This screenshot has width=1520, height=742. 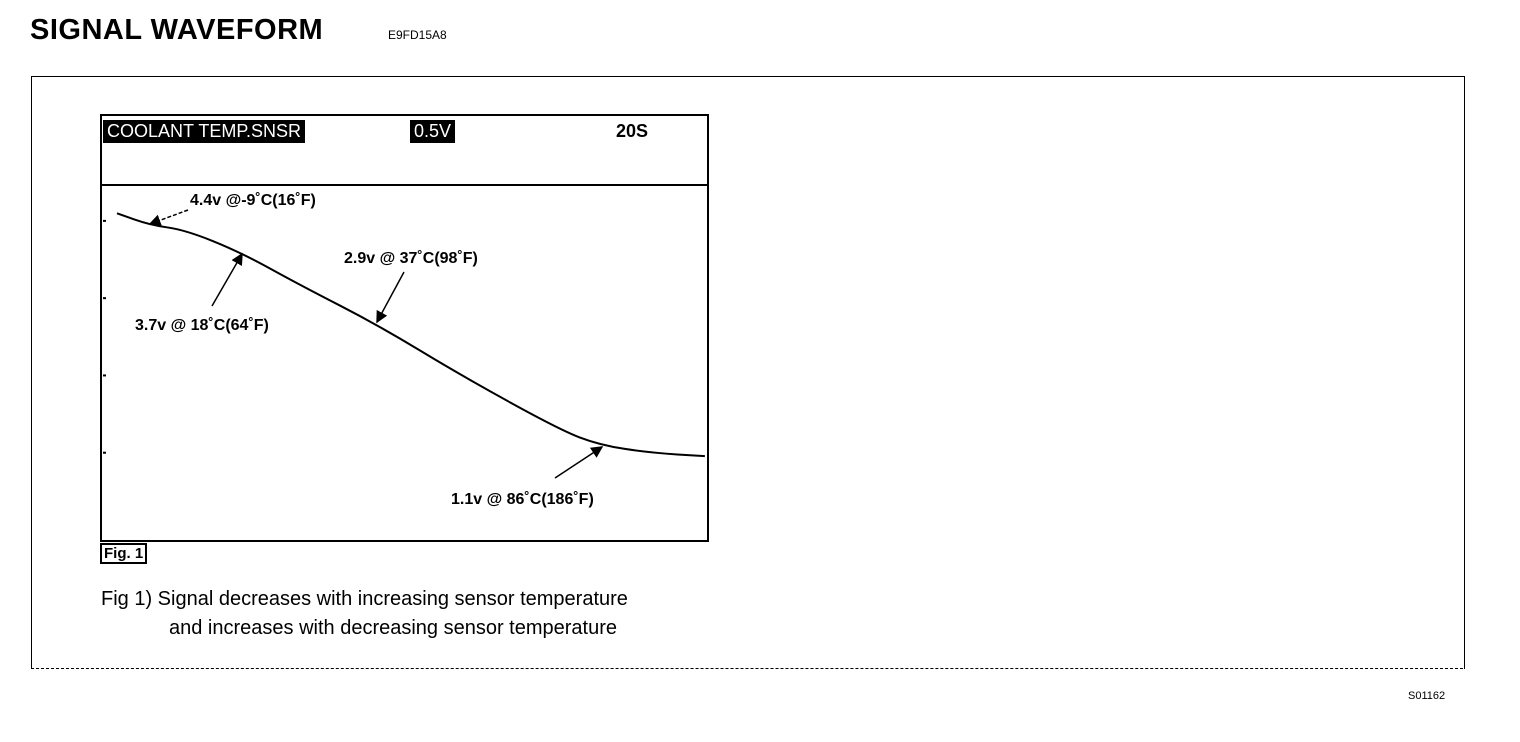 I want to click on scope-header-divider, so click(x=403, y=185).